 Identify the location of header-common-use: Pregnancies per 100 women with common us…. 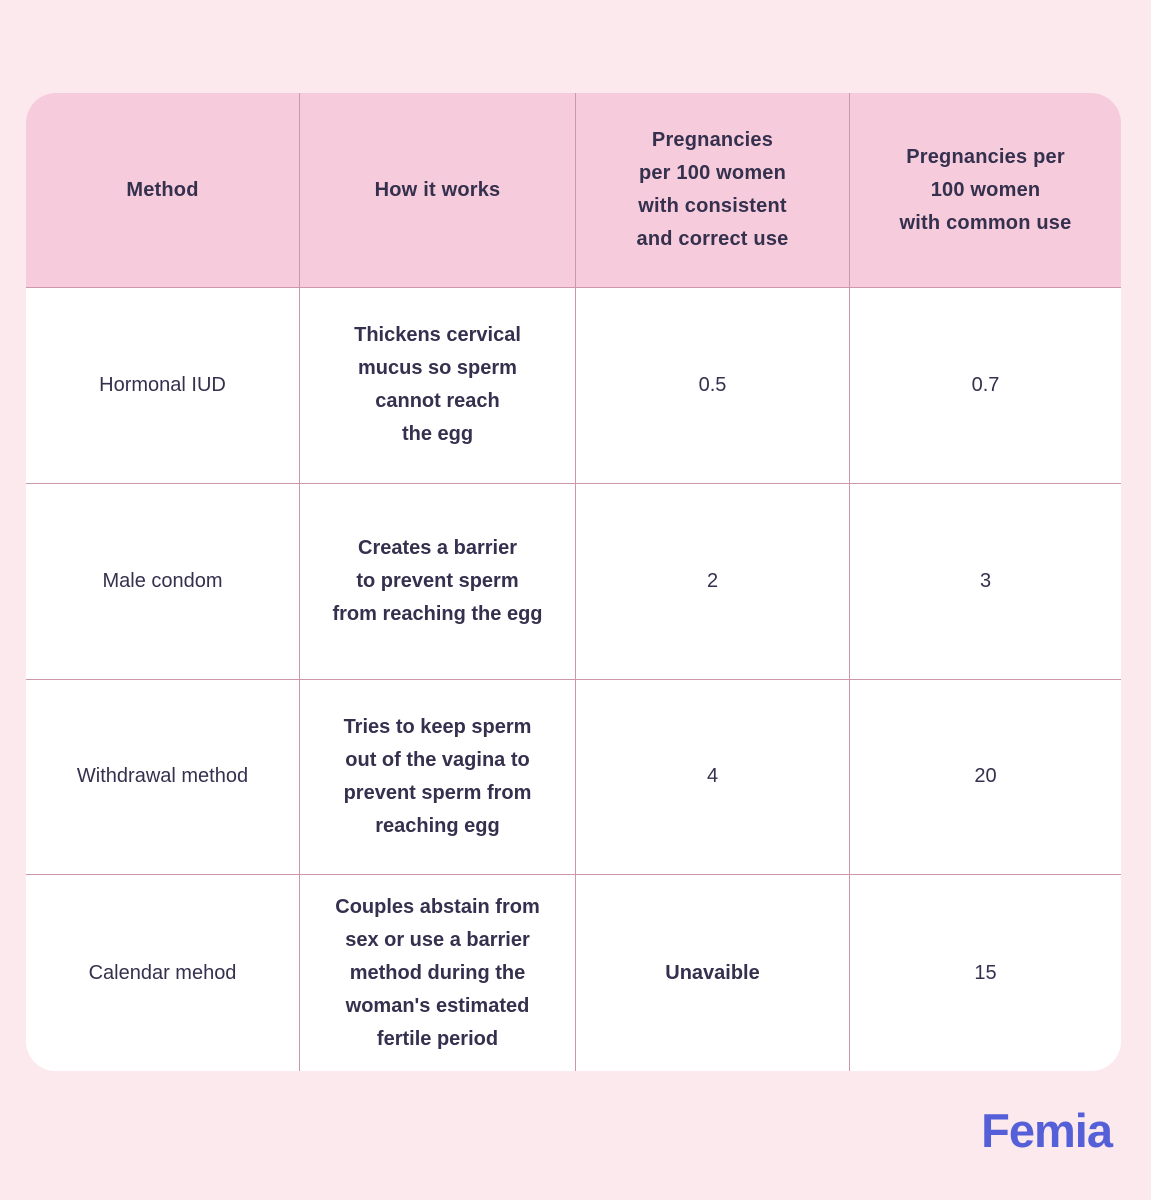
(985, 190).